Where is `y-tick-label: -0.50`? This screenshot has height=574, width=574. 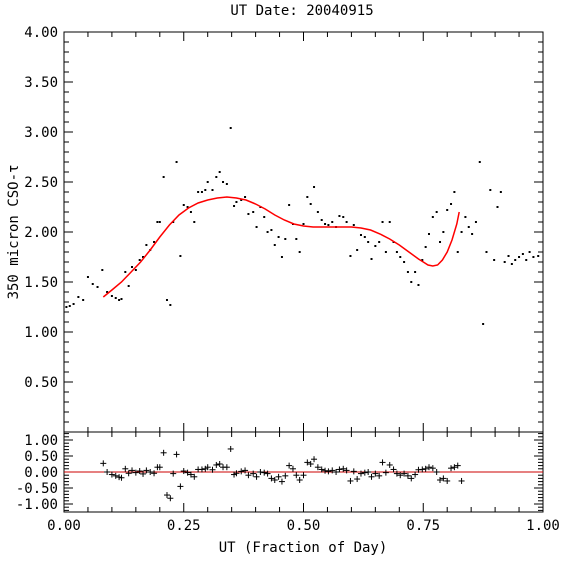 y-tick-label: -0.50 is located at coordinates (37, 489).